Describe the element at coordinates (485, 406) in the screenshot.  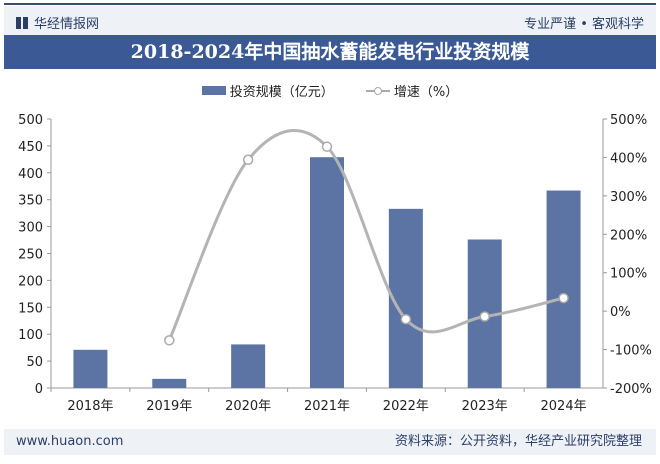
I see `x-tick-label: 2023年` at that location.